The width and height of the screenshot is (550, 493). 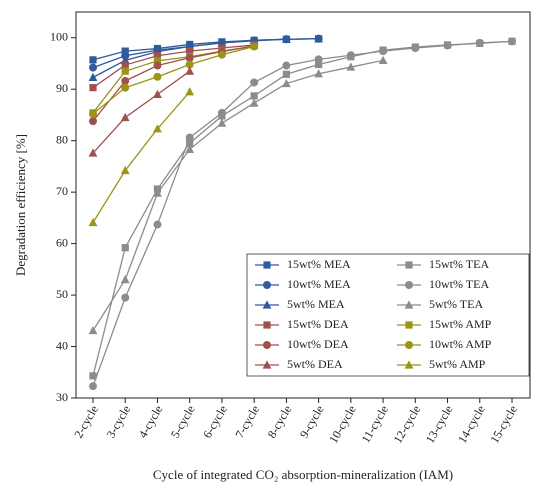 What do you see at coordinates (151, 422) in the screenshot?
I see `x-tick-label: 4-cycle` at bounding box center [151, 422].